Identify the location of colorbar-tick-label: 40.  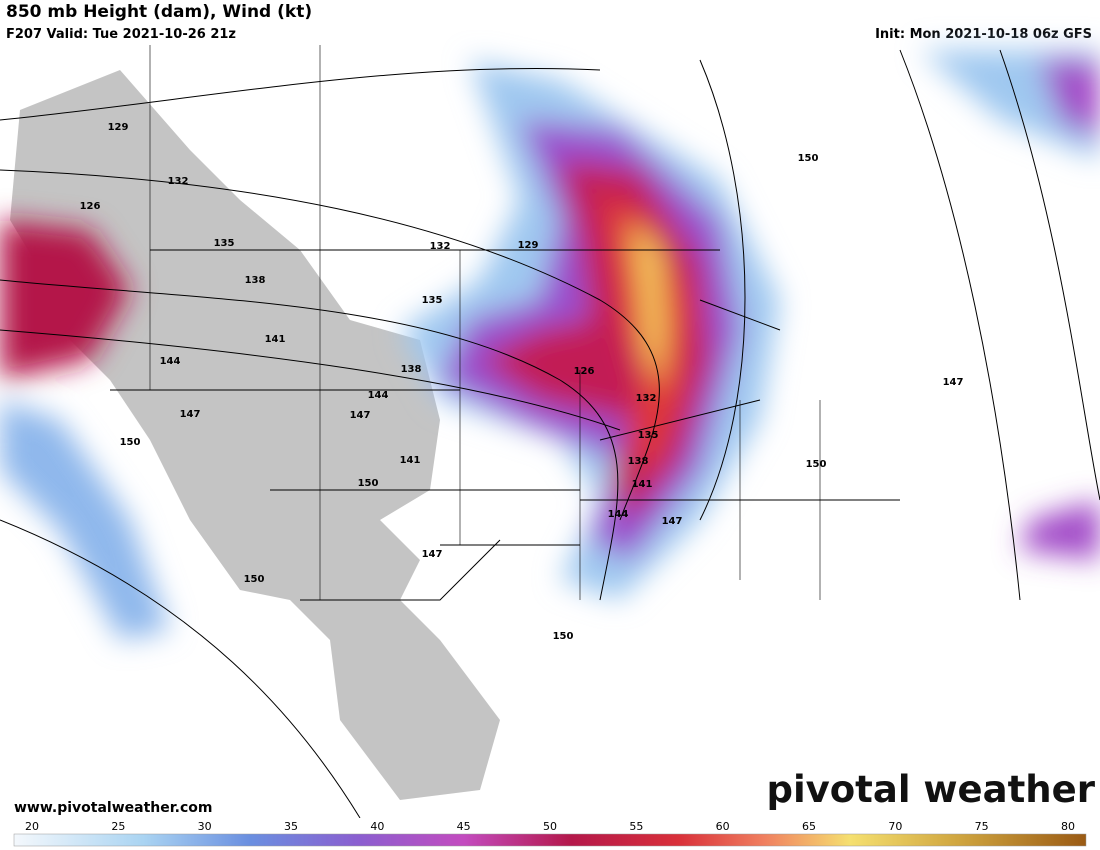
(377, 826).